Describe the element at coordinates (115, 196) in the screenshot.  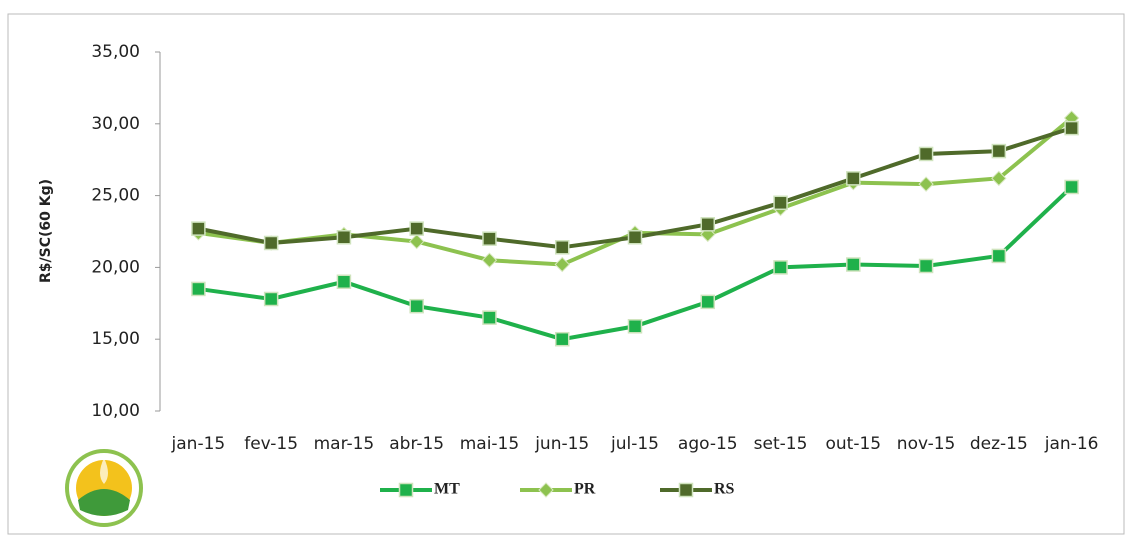
I see `y-tick-label: 25,00` at that location.